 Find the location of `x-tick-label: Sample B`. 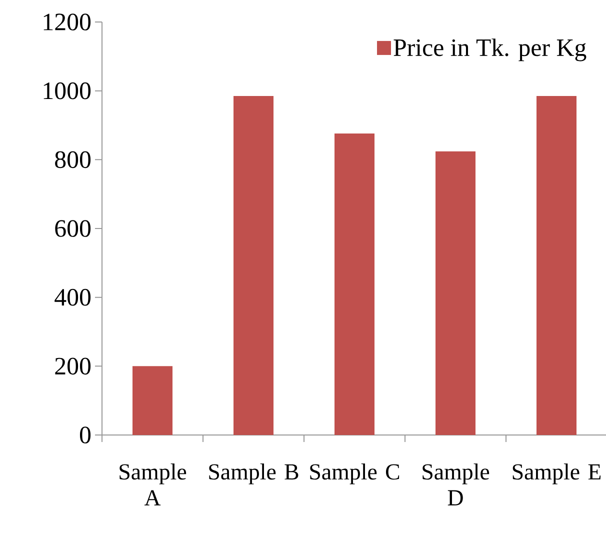

x-tick-label: Sample B is located at coordinates (253, 474).